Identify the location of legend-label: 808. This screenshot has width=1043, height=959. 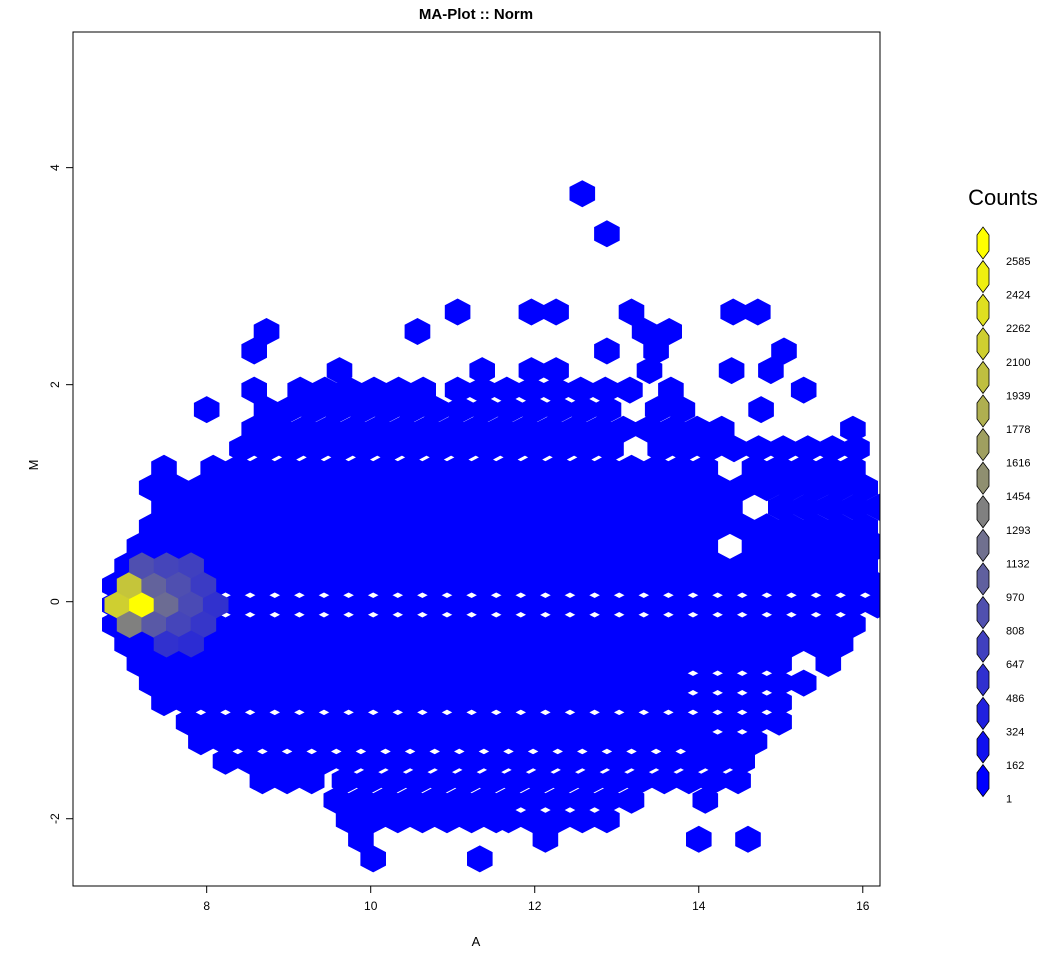
(1015, 632).